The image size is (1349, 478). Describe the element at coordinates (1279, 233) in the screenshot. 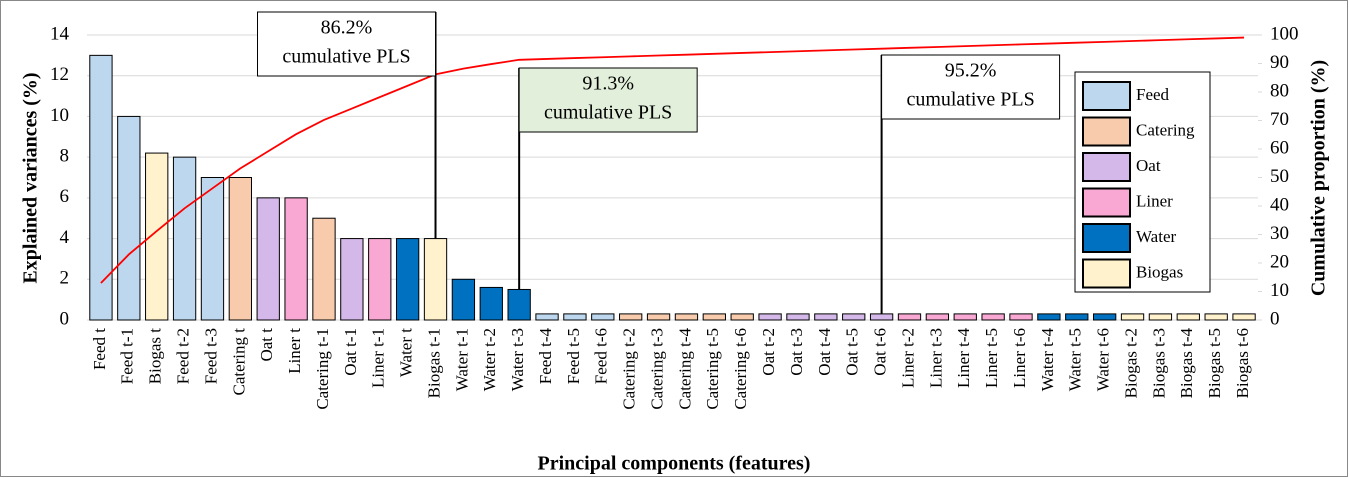

I see `y2-tick-label: 30` at that location.